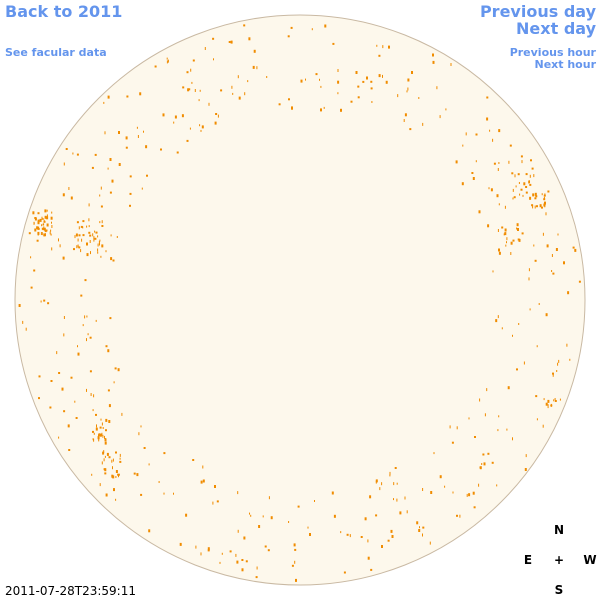 Image resolution: width=600 pixels, height=600 pixels. What do you see at coordinates (566, 64) in the screenshot?
I see `next-hour-link: Next hour` at bounding box center [566, 64].